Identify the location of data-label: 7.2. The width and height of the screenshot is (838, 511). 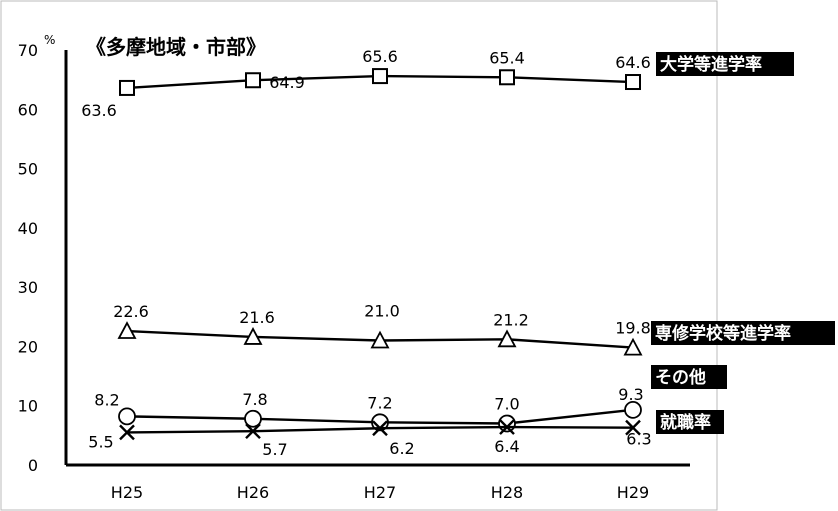
(379, 402).